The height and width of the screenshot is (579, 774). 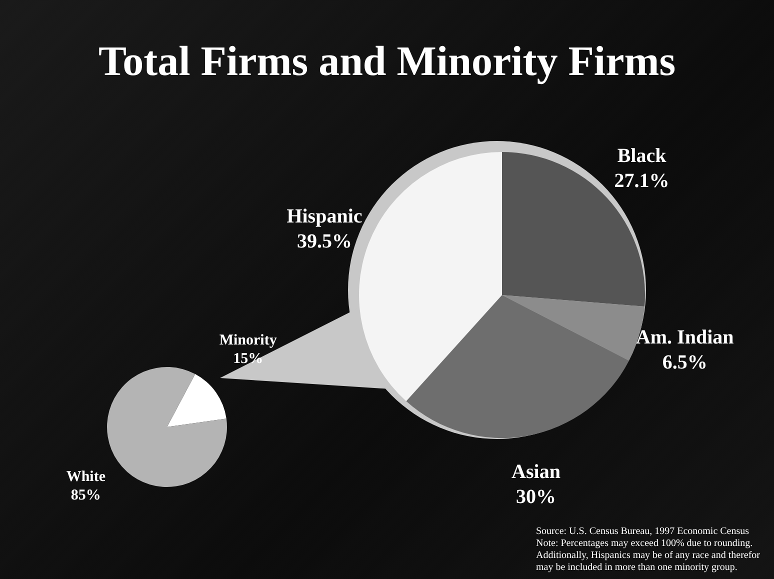 I want to click on text: Additionally, Hispanics may be of any race and therefor may be included in more than one minority group., so click(x=648, y=562).